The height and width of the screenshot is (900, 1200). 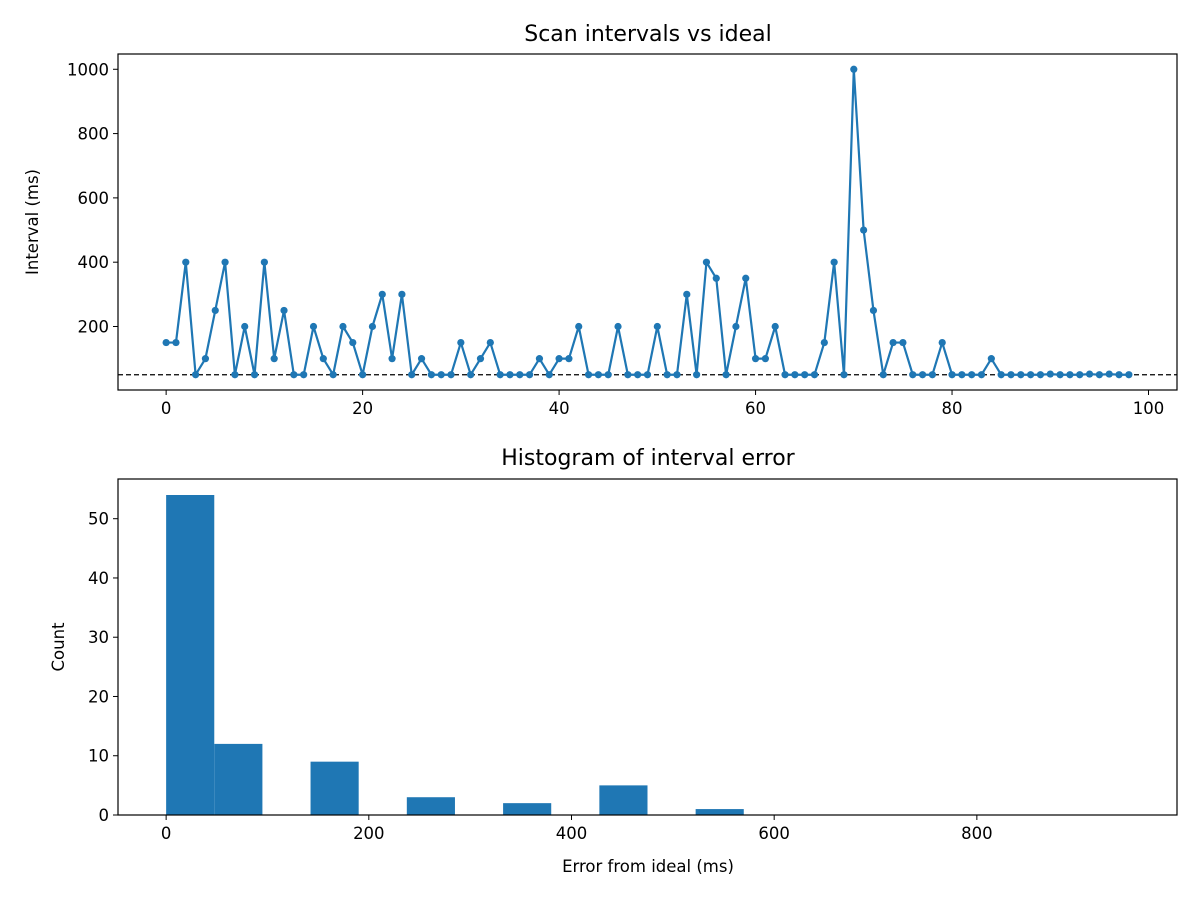 I want to click on scan-interval-x-tick-label-1: 20, so click(x=362, y=408).